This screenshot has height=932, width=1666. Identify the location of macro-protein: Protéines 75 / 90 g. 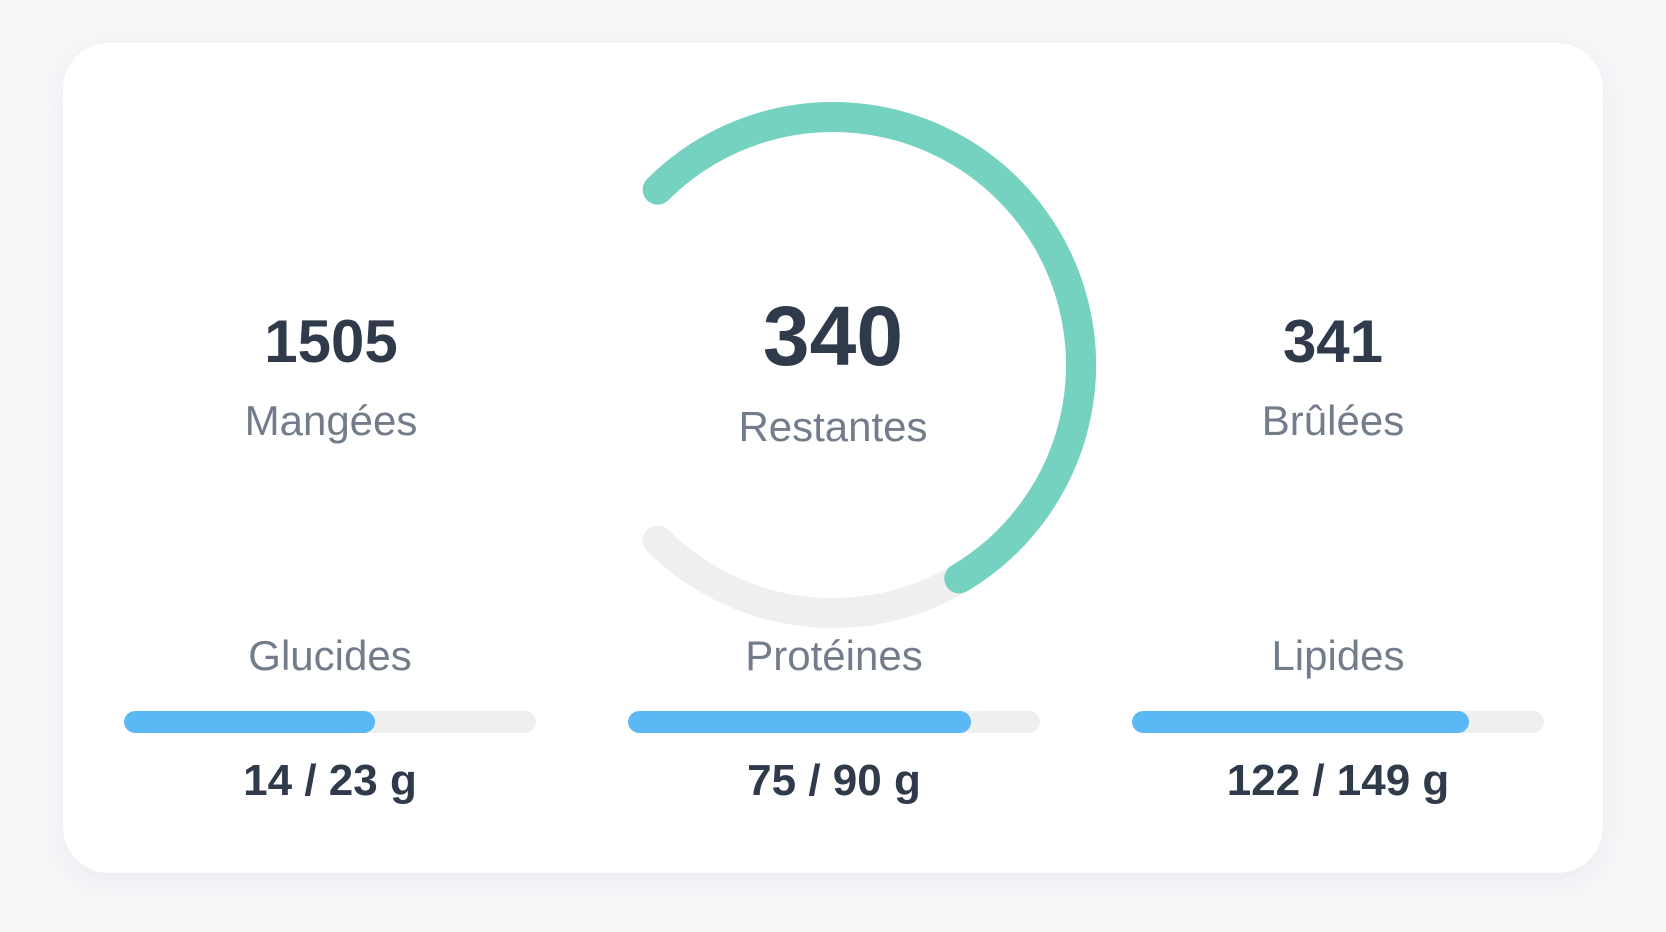
(834, 719).